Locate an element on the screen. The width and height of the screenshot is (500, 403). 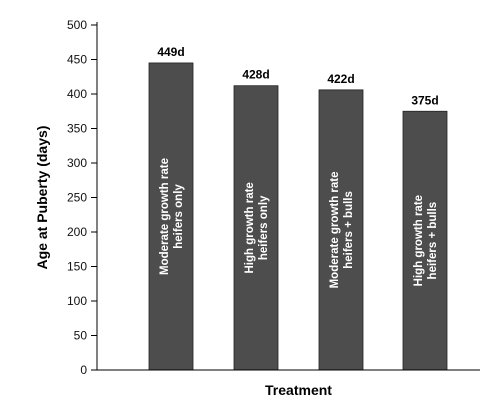
bar-data-label: 428d is located at coordinates (255, 75).